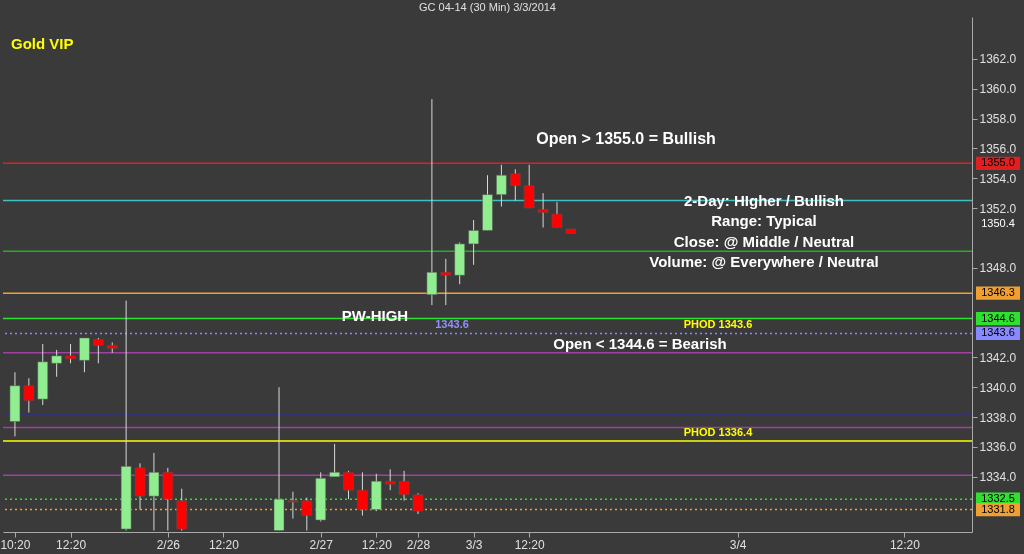  What do you see at coordinates (418, 544) in the screenshot?
I see `x-tick-label: 2/28` at bounding box center [418, 544].